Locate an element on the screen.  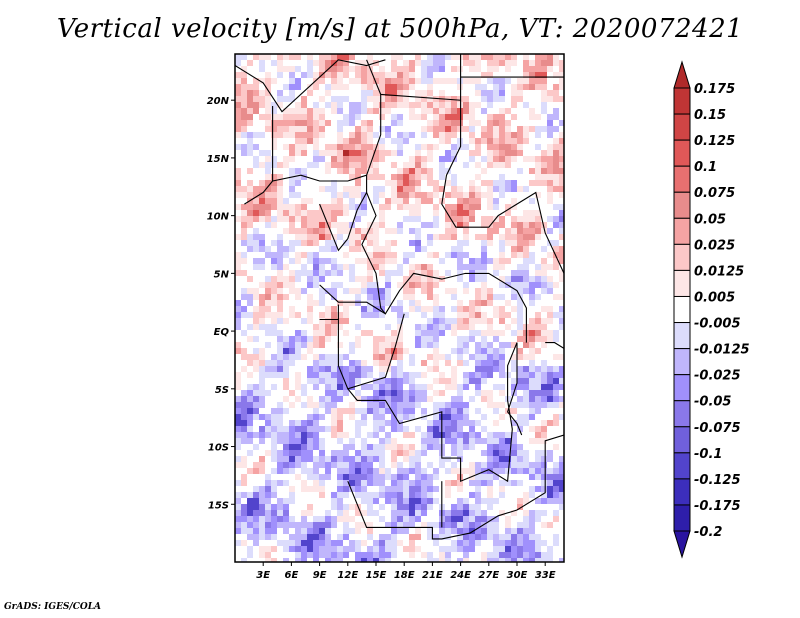
colorbar-label: 0.1 is located at coordinates (705, 167).